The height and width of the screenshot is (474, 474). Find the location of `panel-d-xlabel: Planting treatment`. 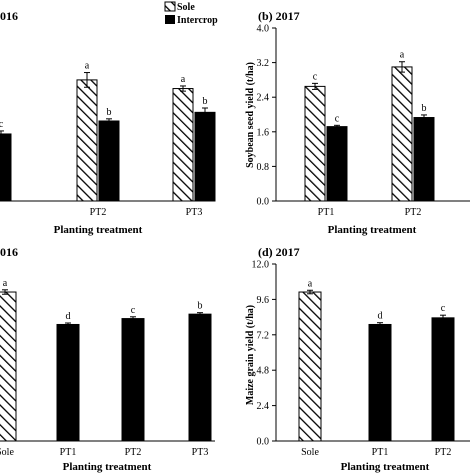

panel-d-xlabel: Planting treatment is located at coordinates (385, 467).